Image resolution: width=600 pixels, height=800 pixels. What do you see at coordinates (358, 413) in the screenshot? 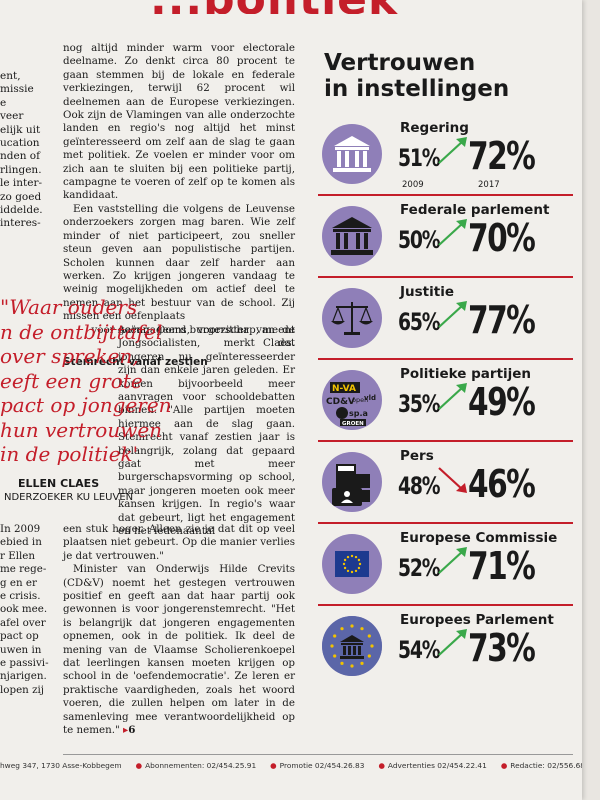
I see `svg-text: sp.a` at bounding box center [358, 413].